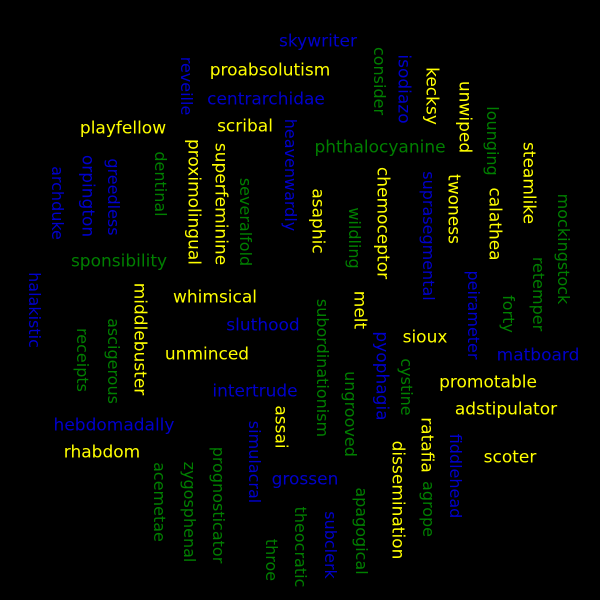  Describe the element at coordinates (255, 391) in the screenshot. I see `word-intertrude: intertrude` at that location.